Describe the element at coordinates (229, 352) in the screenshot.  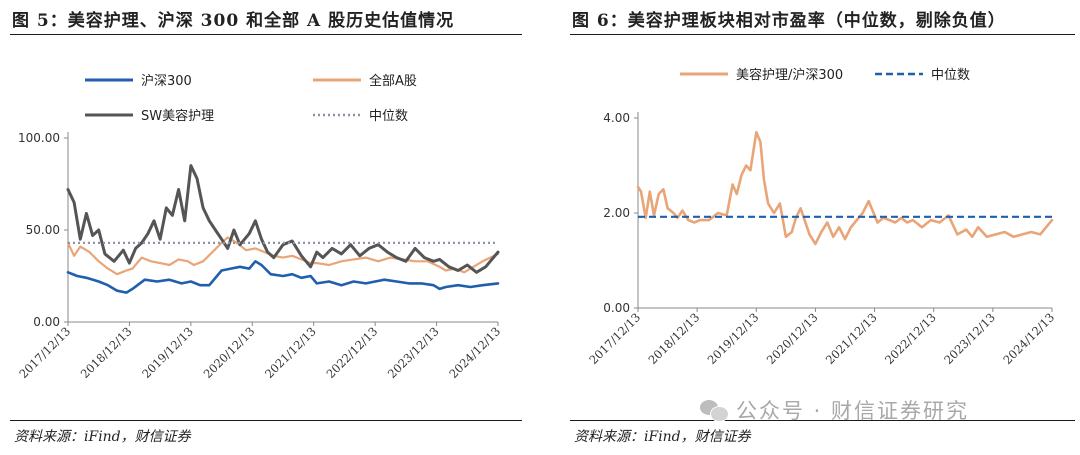
I see `left-x-tick-label: 2020/12/13` at that location.